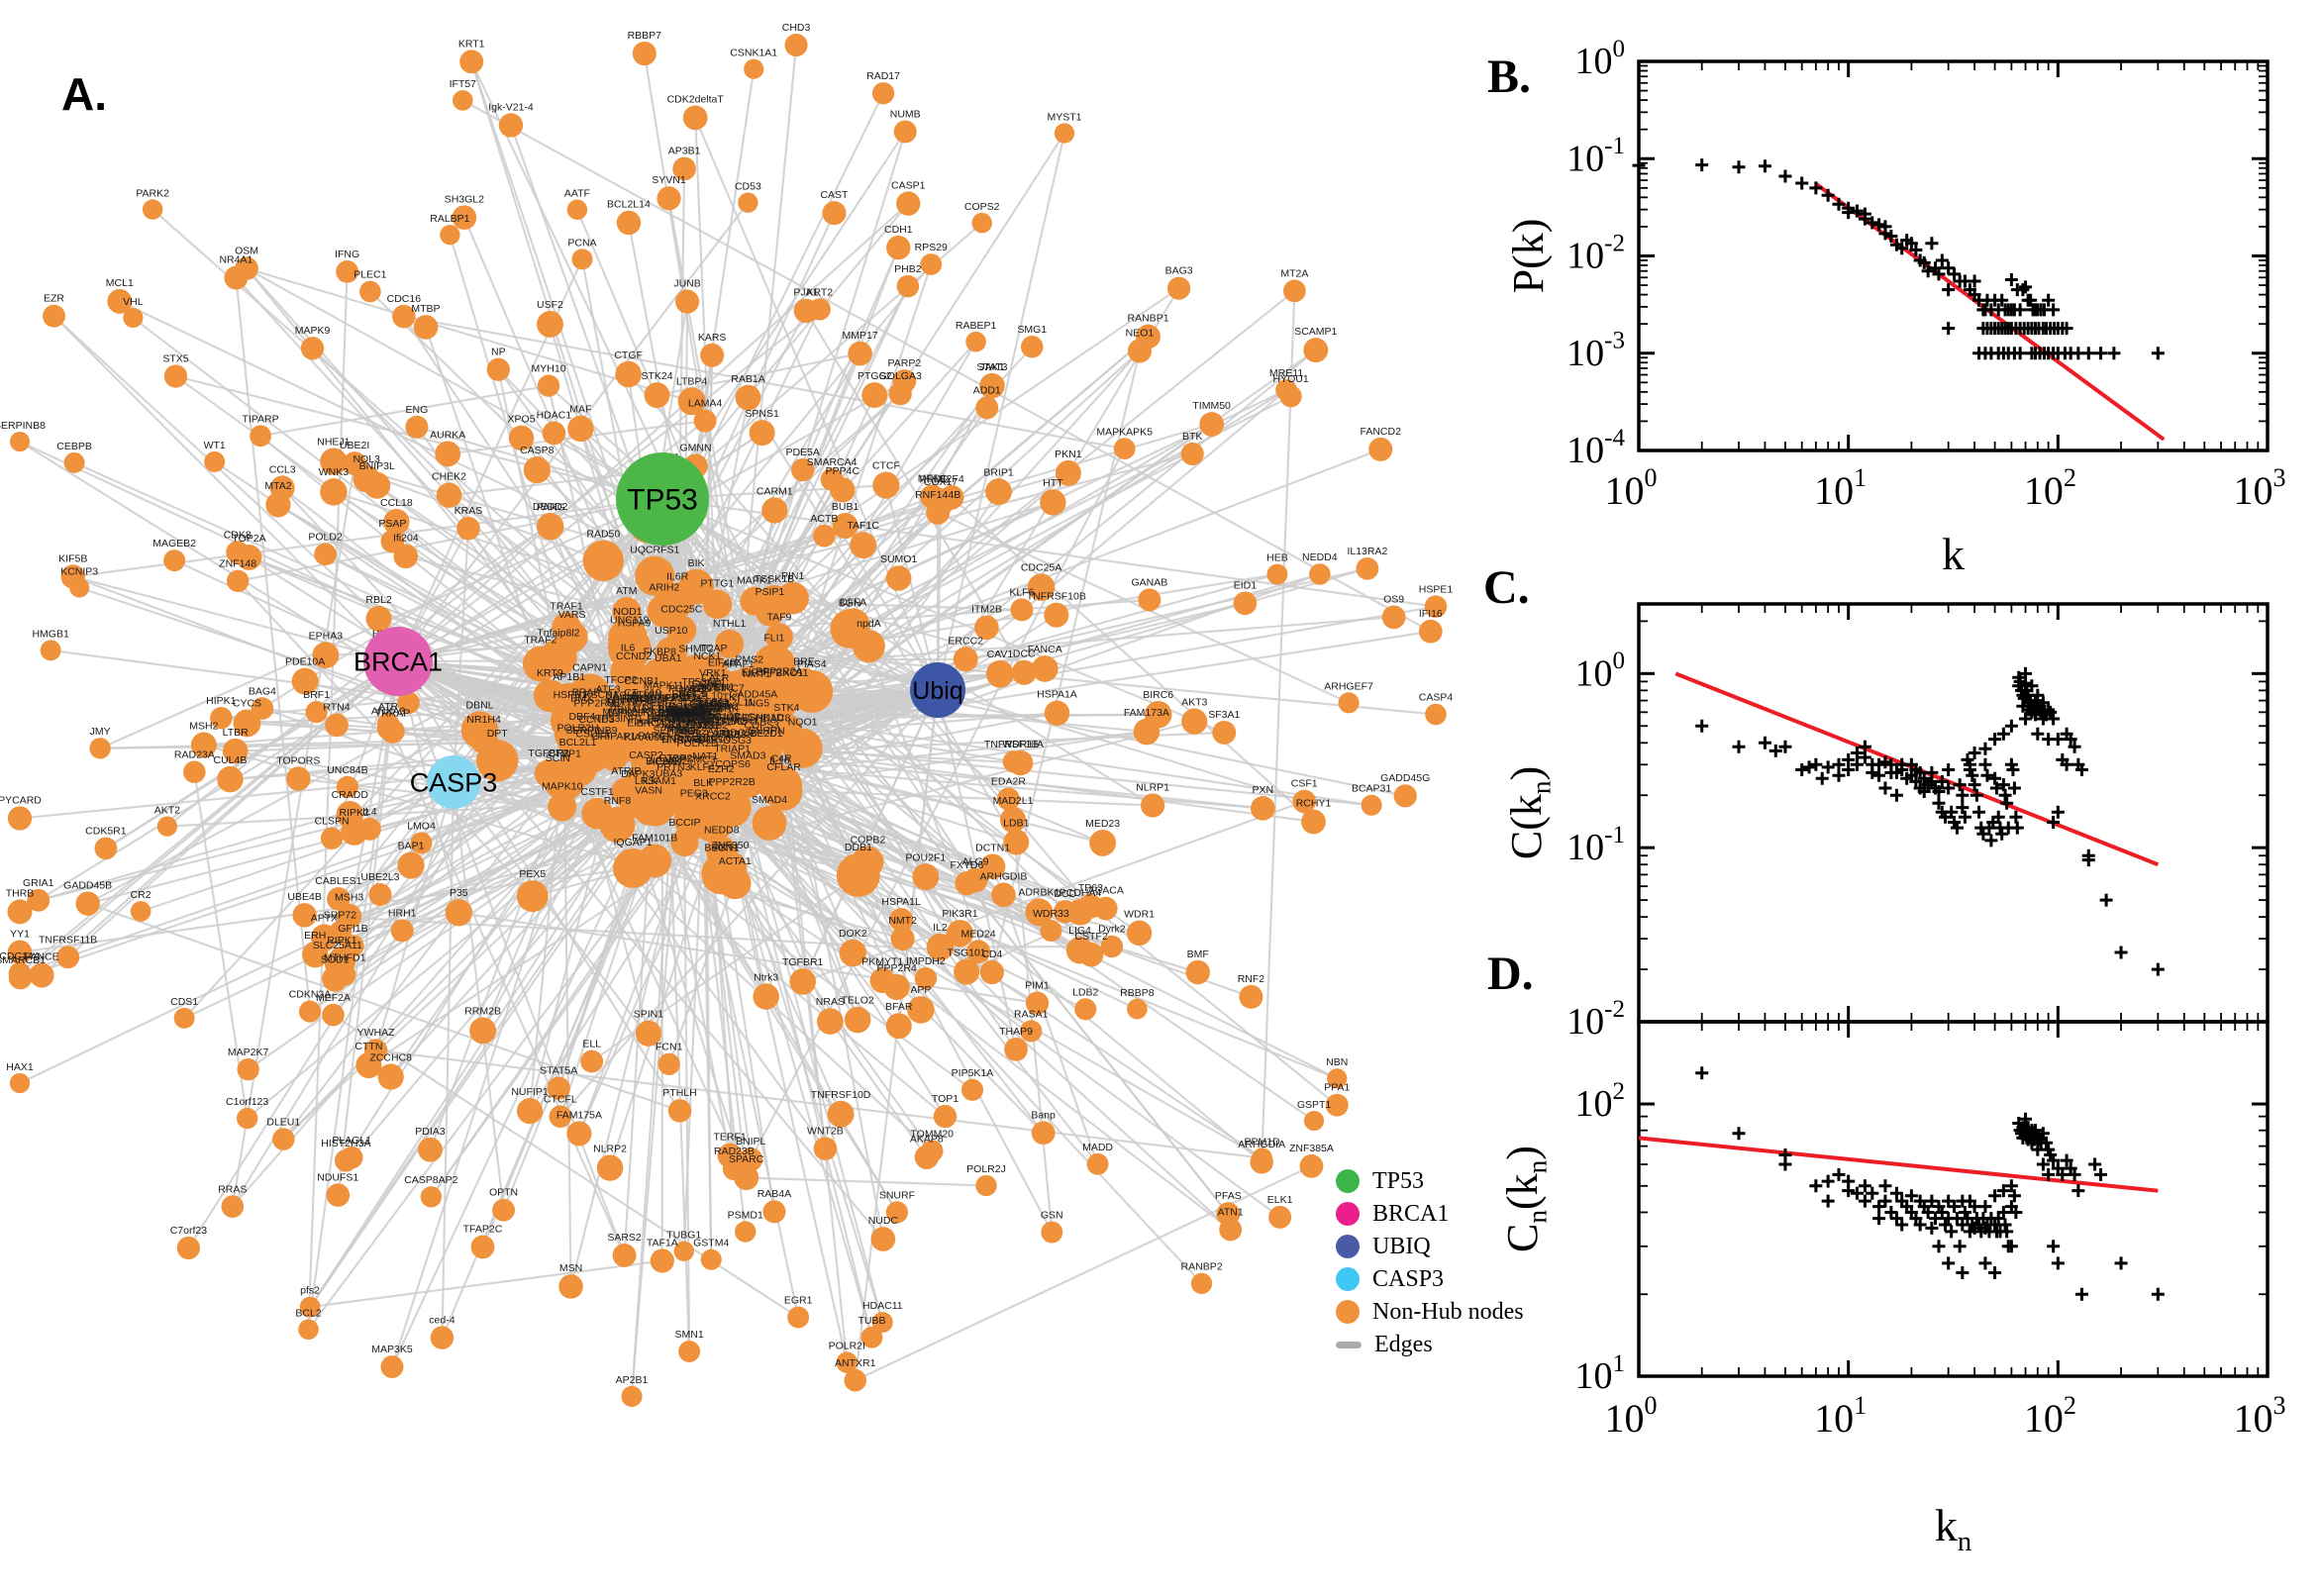 This screenshot has width=2323, height=1596. I want to click on network-node-label: SUMO1, so click(899, 559).